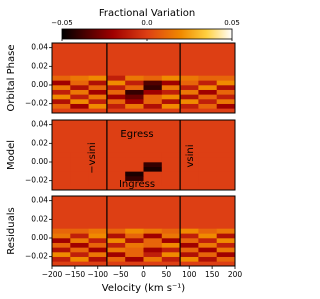 Image resolution: width=320 pixels, height=299 pixels. What do you see at coordinates (232, 23) in the screenshot?
I see `colorbar-tick-label: 0.05` at bounding box center [232, 23].